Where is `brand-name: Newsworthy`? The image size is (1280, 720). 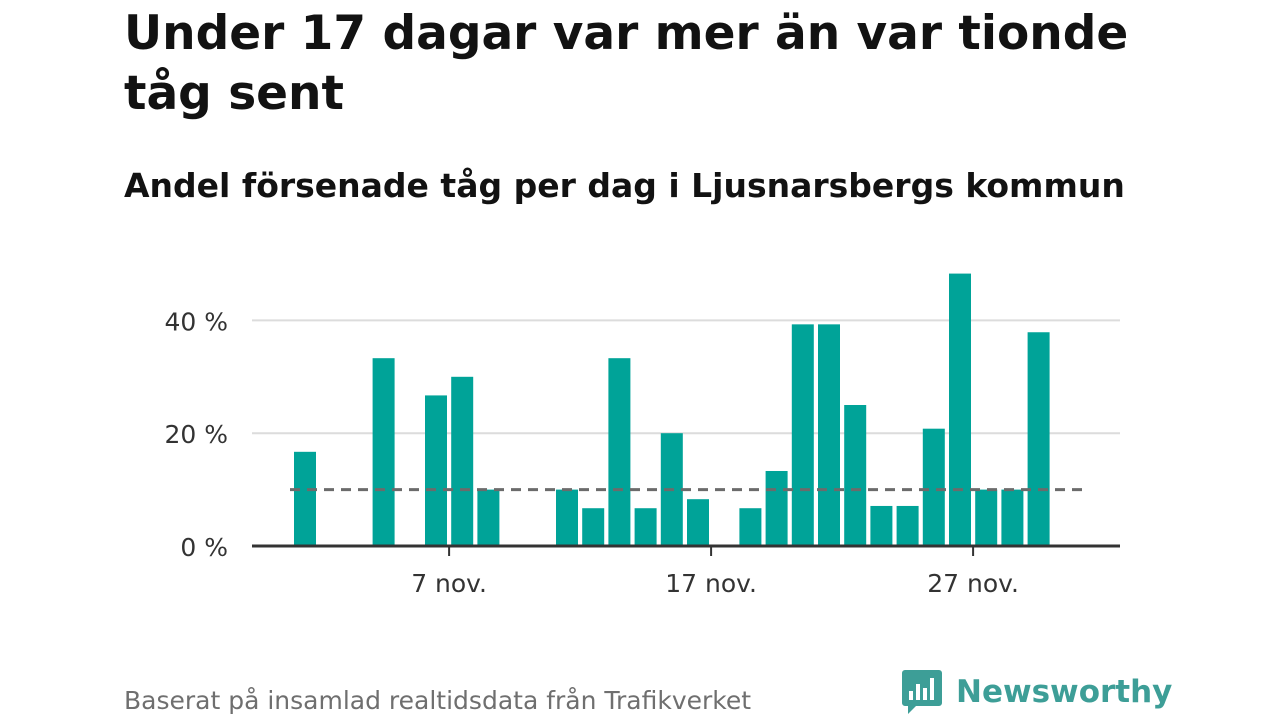
brand-name: Newsworthy is located at coordinates (1064, 692).